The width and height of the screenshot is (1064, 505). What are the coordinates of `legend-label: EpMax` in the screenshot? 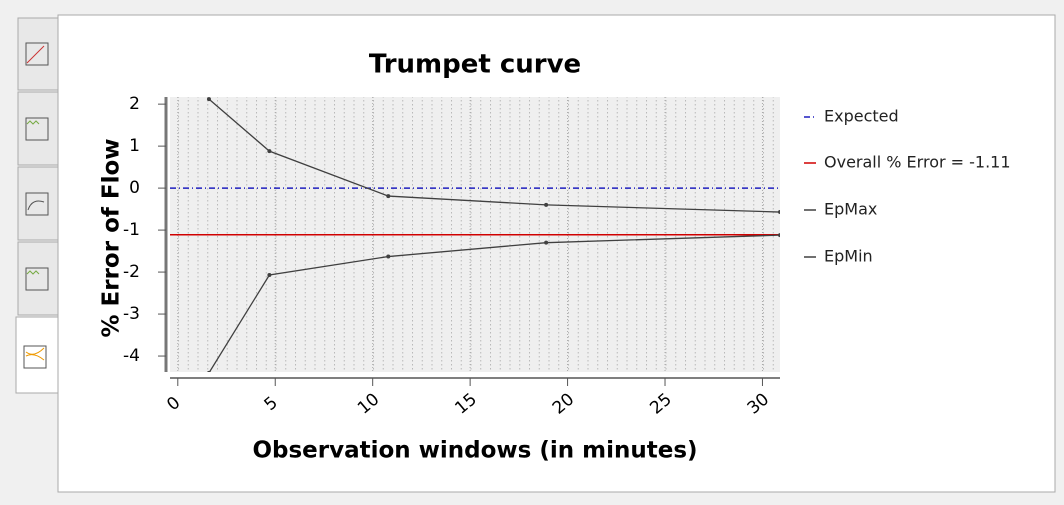 It's located at (850, 209).